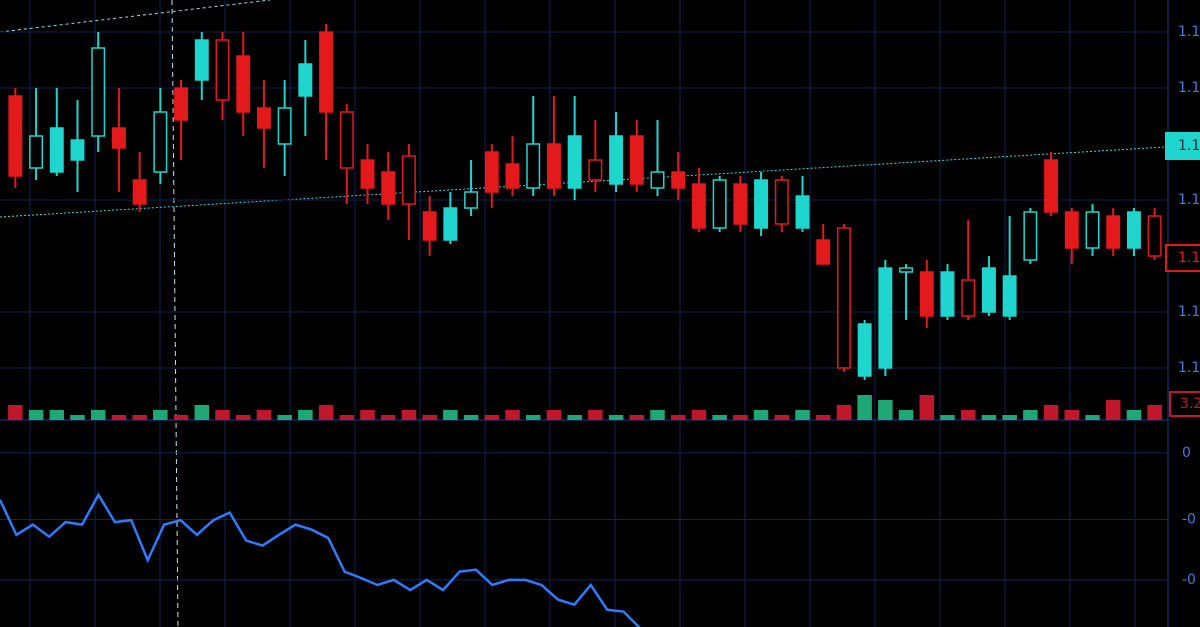 The width and height of the screenshot is (1200, 627). Describe the element at coordinates (320, 559) in the screenshot. I see `indicator-line` at that location.